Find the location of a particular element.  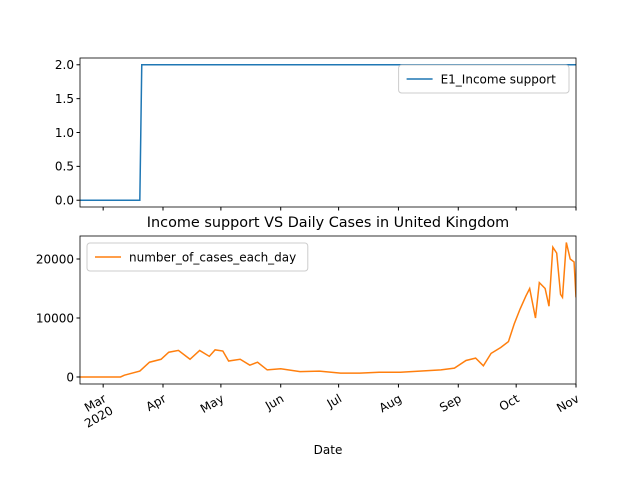

y-tick-label: 0 is located at coordinates (70, 377).